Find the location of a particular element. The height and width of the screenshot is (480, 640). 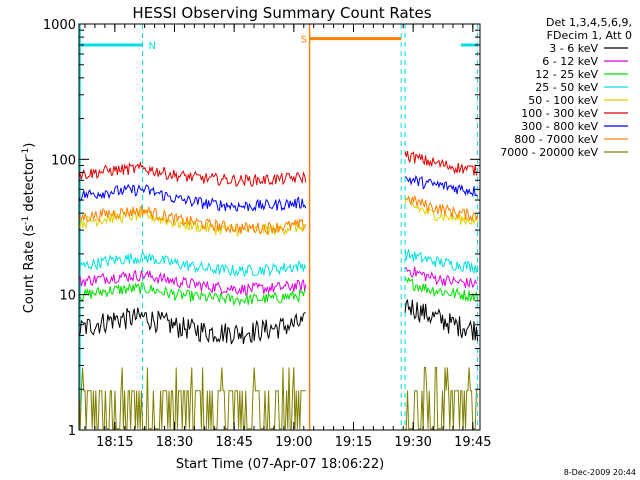

legend-header-2: FDecim 1, Att 0 is located at coordinates (589, 35).